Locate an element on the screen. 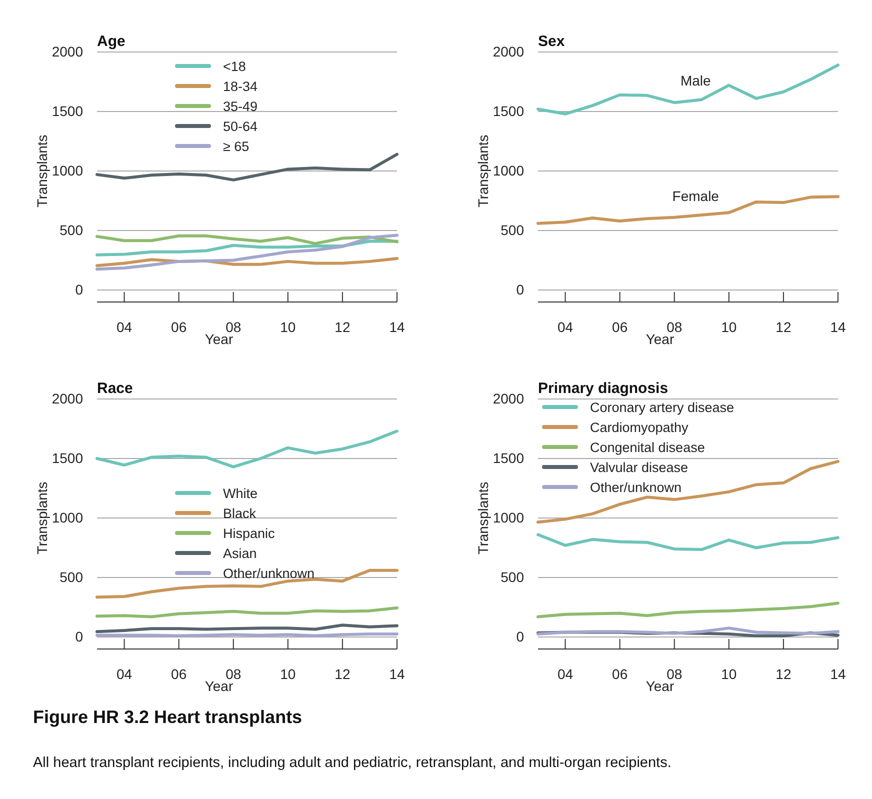 The image size is (872, 799). legend-label: Coronary artery disease is located at coordinates (662, 407).